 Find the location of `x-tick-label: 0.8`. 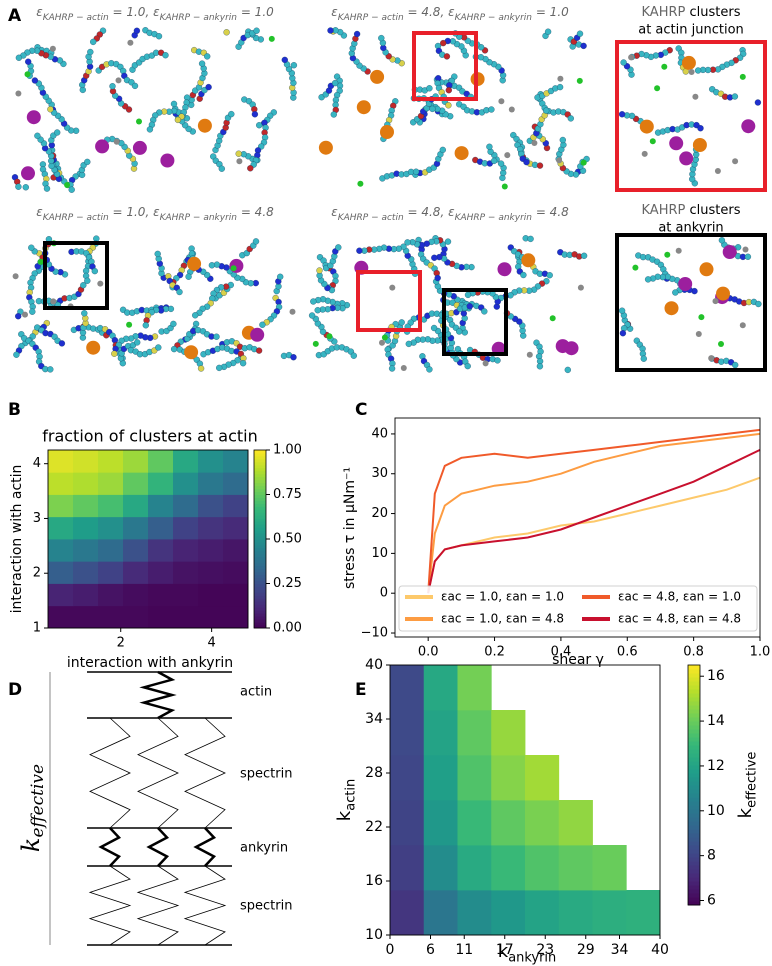

x-tick-label: 0.8 is located at coordinates (693, 652).